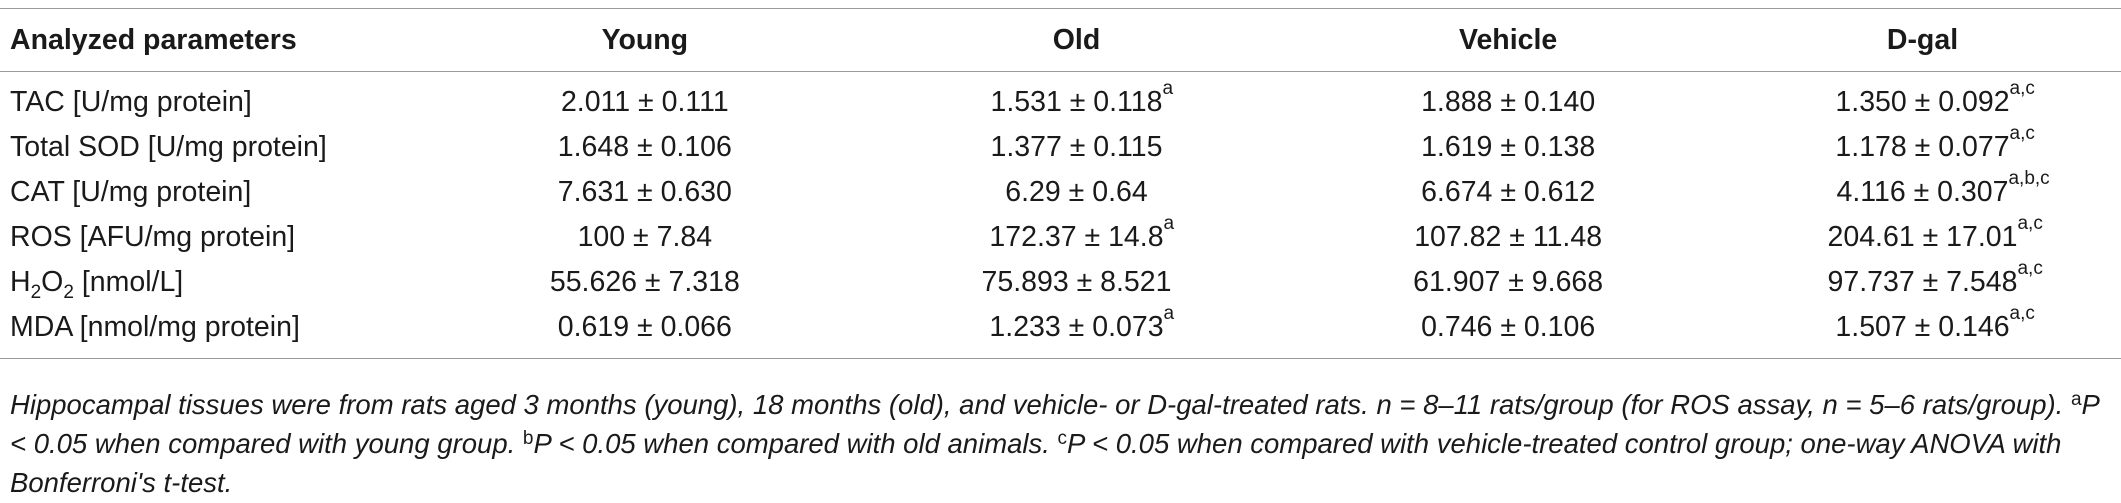  What do you see at coordinates (1508, 147) in the screenshot?
I see `value-cell: 1.619 ± 0.138` at bounding box center [1508, 147].